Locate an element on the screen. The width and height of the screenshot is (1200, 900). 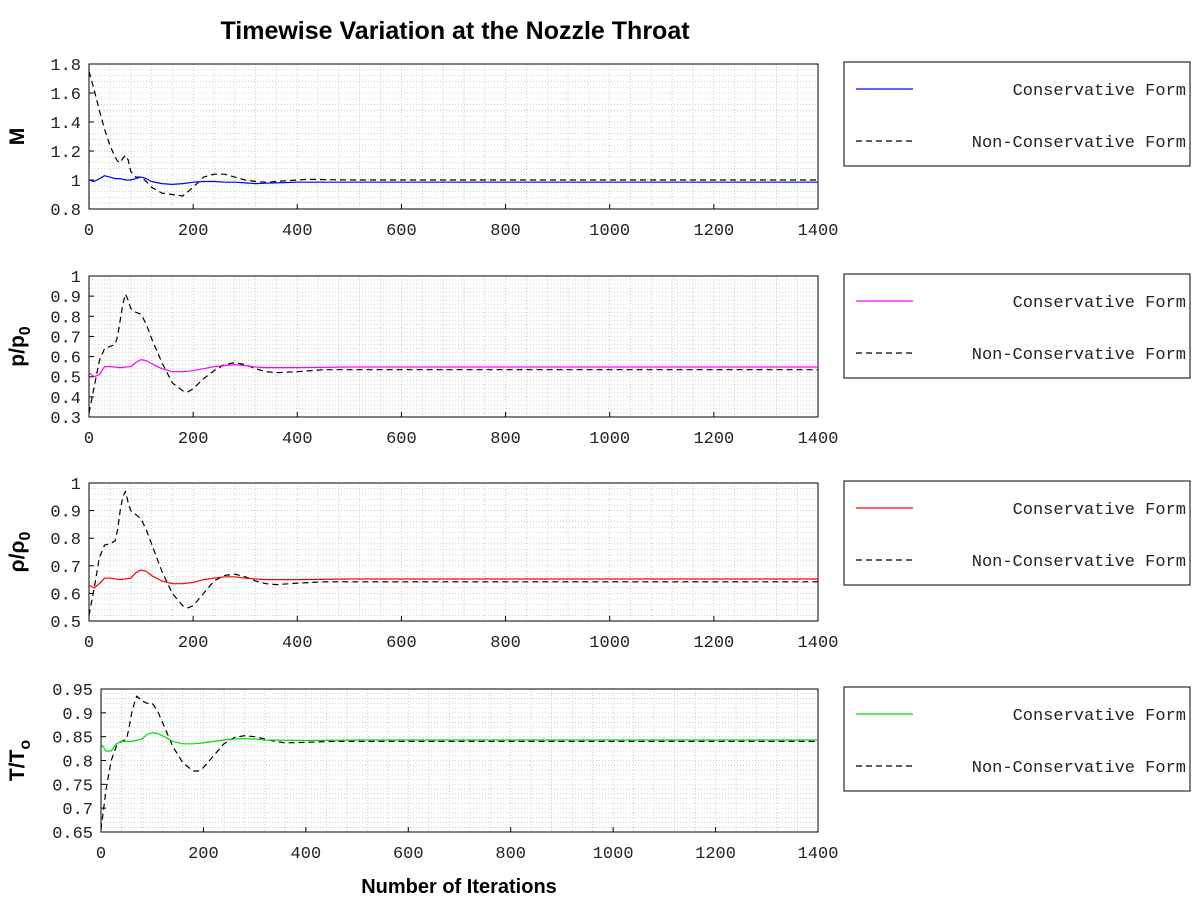
y-tick-label: 1.2 is located at coordinates (65, 153).